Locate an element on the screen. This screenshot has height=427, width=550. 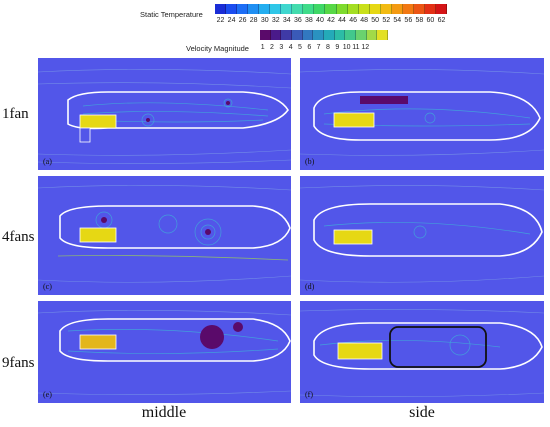
panel-label-e: (e) is located at coordinates (47, 394).